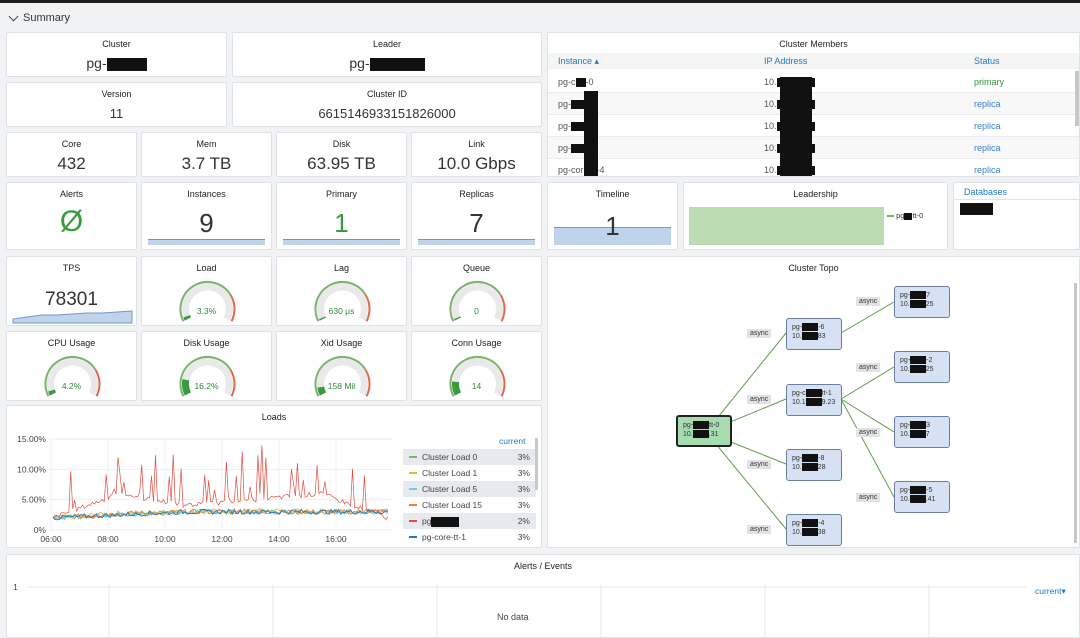 This screenshot has width=1080, height=638. Describe the element at coordinates (71, 154) in the screenshot. I see `core-stat-panel: Core 432` at that location.